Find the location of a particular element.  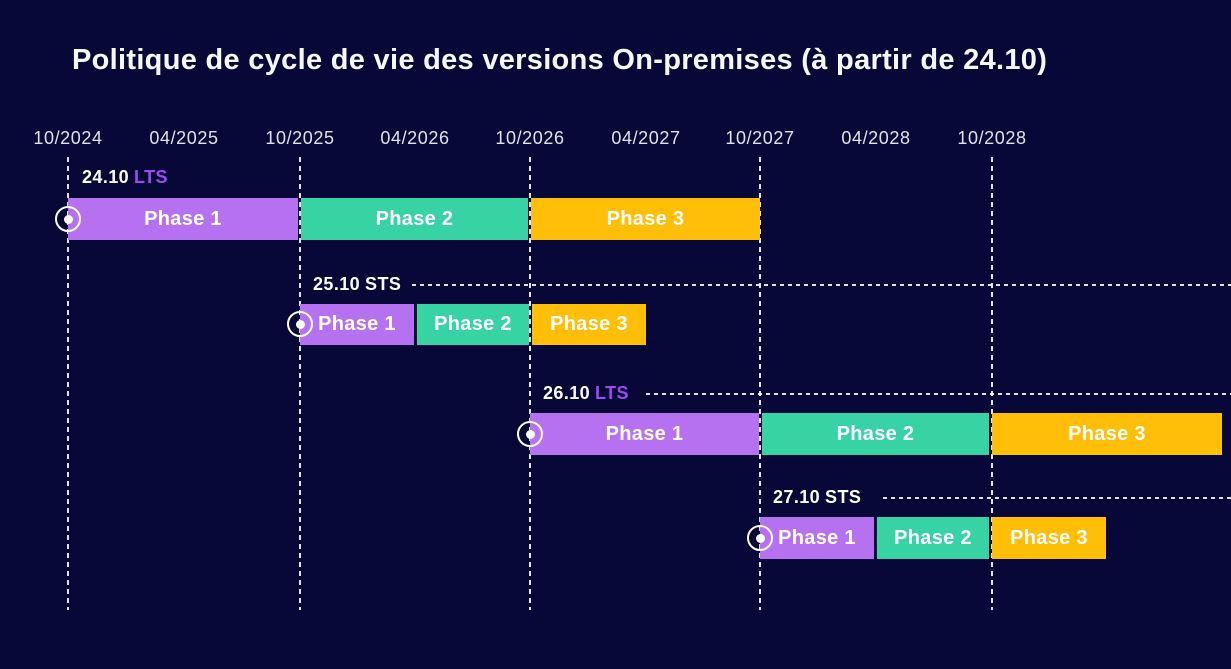

bar-27-10-phase-1: Phase 1 is located at coordinates (817, 538).